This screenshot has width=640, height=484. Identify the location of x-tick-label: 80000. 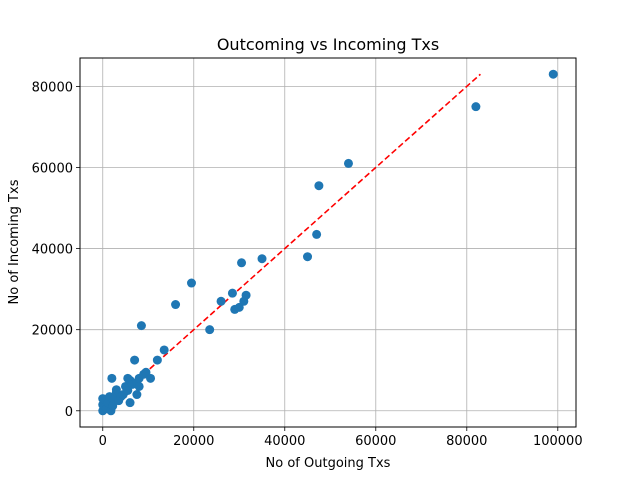
(466, 441).